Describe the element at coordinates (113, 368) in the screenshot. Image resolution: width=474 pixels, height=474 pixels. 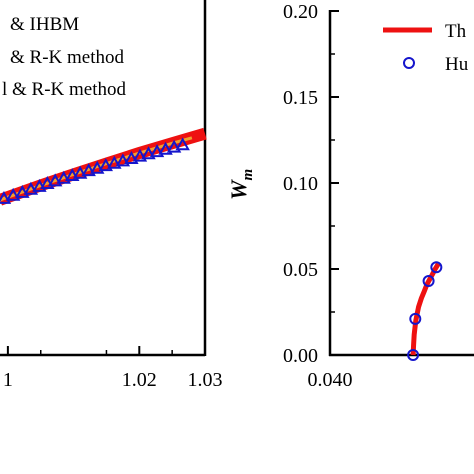
I see `left-x-ticks: 1 1.02 1.03` at that location.